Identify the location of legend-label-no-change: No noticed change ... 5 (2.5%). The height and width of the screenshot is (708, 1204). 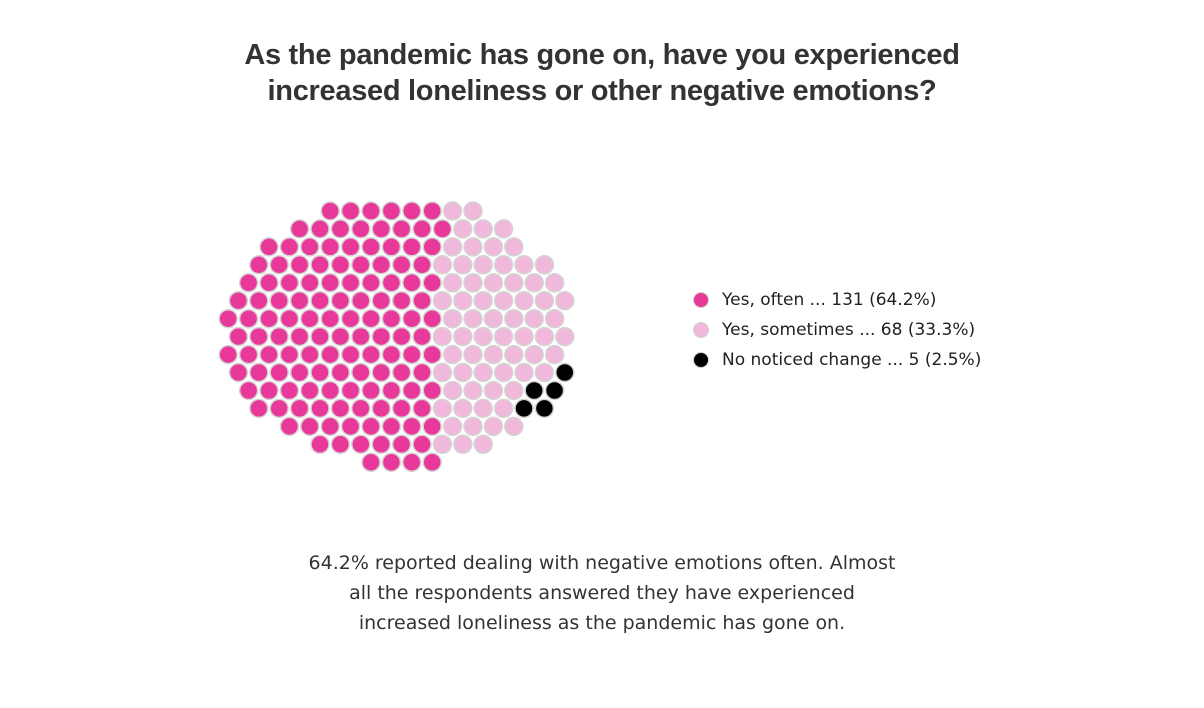
(852, 360).